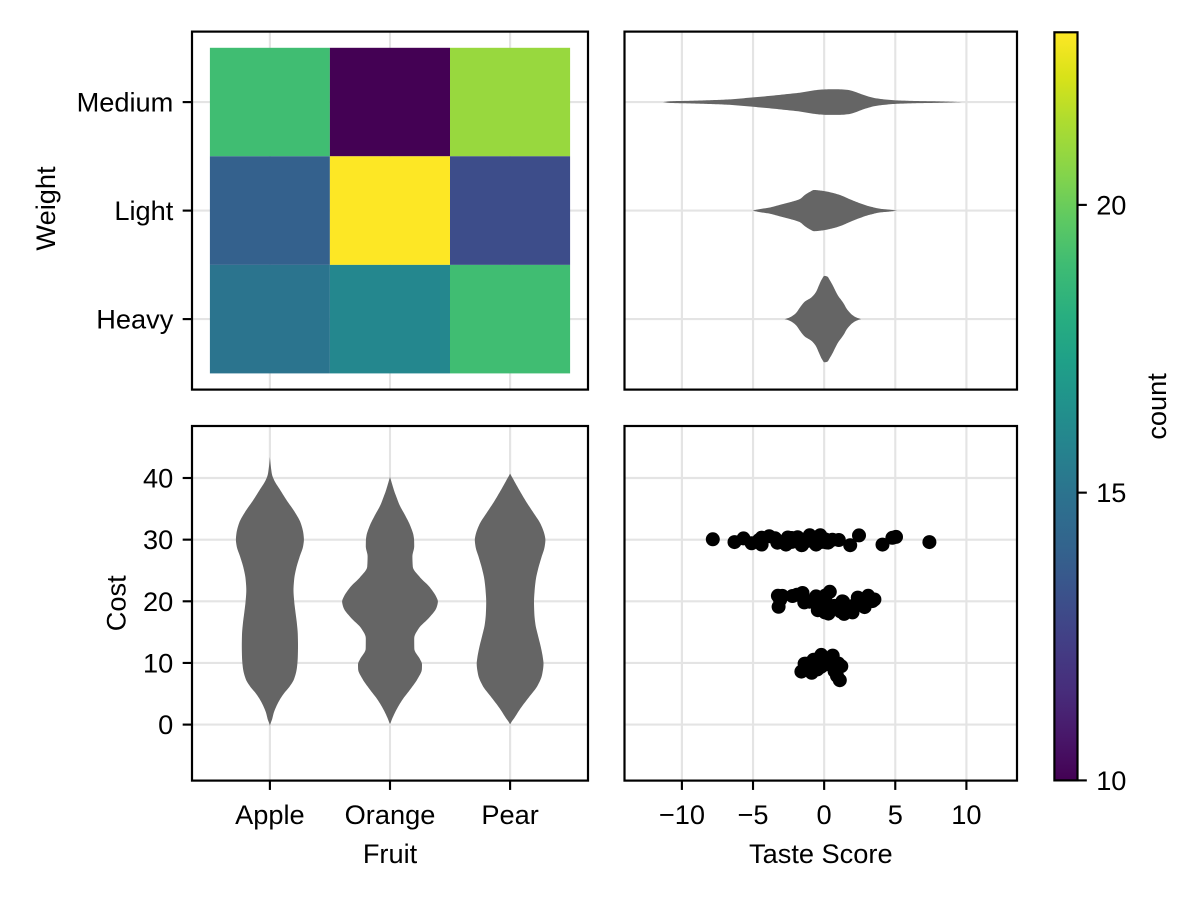 The height and width of the screenshot is (900, 1200). What do you see at coordinates (821, 853) in the screenshot?
I see `svg-text: Taste Score` at bounding box center [821, 853].